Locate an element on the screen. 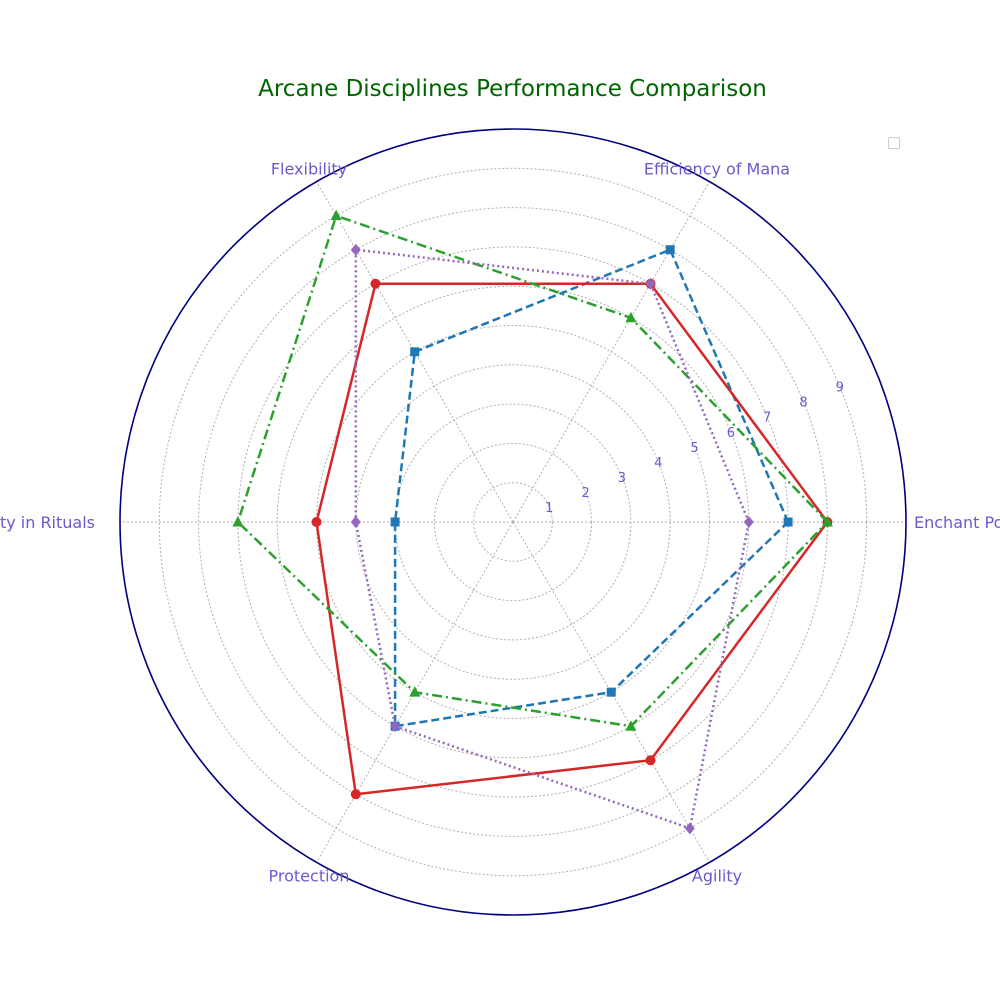 The width and height of the screenshot is (1000, 1000). radial-tick-label: 5 is located at coordinates (694, 448).